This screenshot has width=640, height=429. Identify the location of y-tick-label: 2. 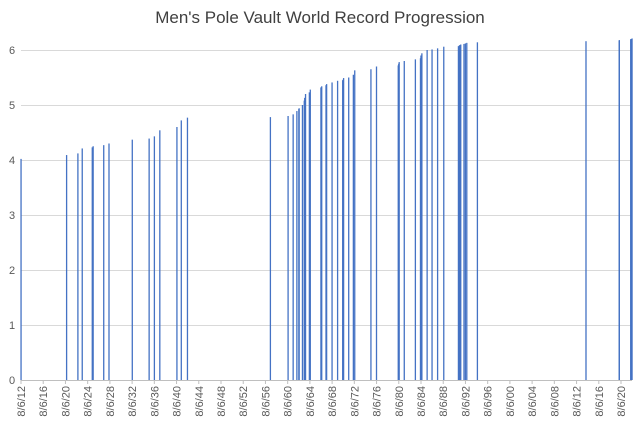
(12, 271).